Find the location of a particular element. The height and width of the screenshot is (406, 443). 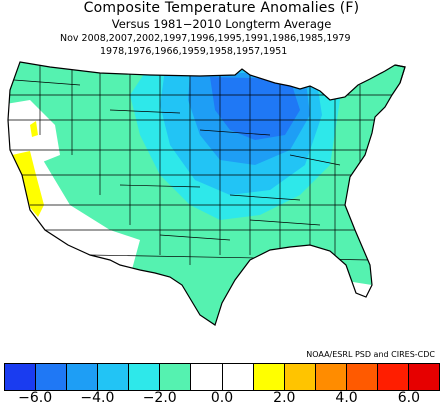

credit-line: NOAA/ESRL PSD and CIRES-CDC is located at coordinates (370, 354).